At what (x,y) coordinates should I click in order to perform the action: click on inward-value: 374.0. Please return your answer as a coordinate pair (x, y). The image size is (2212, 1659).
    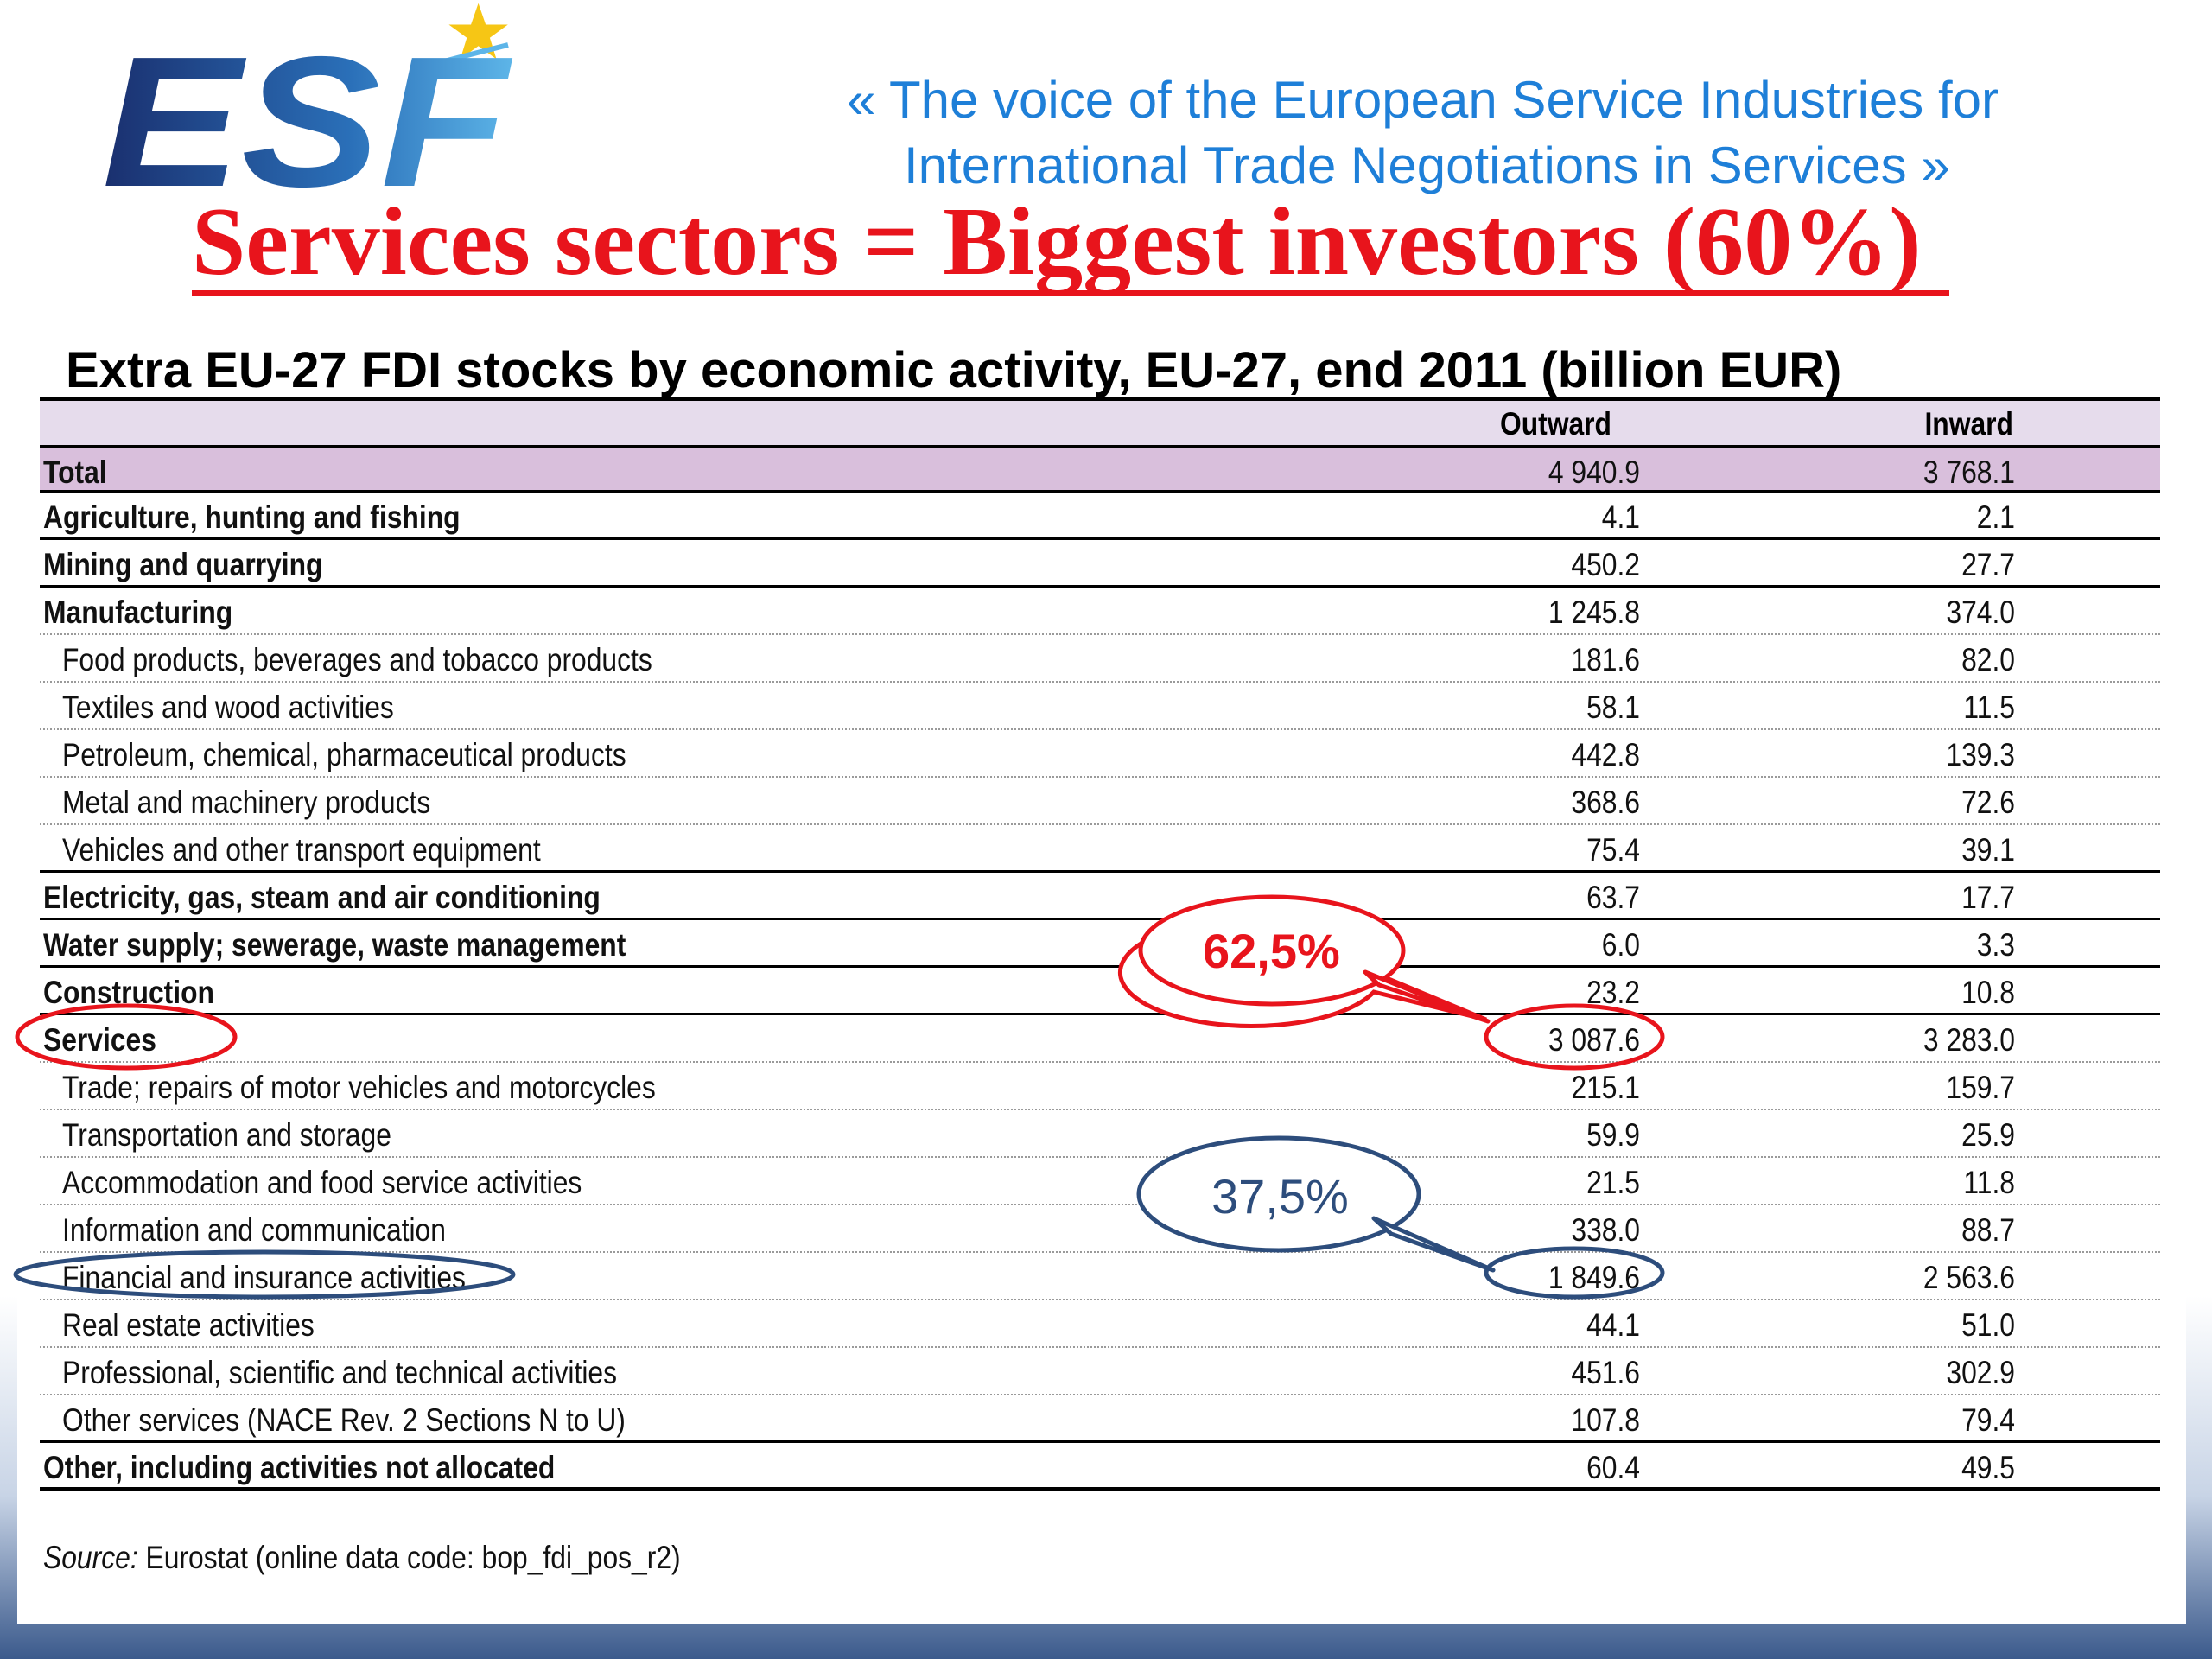
    Looking at the image, I should click on (1981, 612).